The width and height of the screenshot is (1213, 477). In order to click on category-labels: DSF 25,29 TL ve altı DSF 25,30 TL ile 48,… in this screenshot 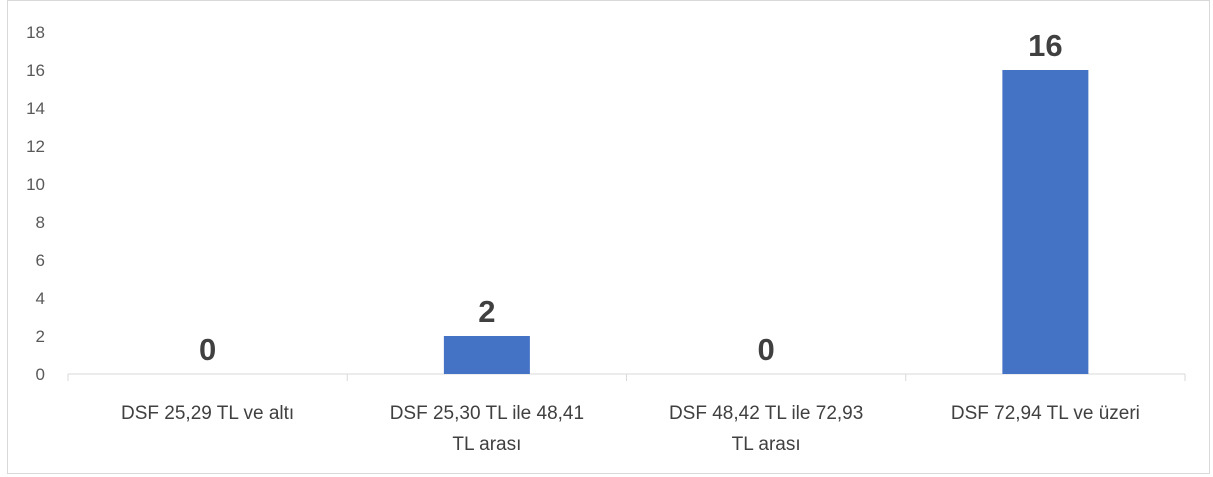, I will do `click(630, 429)`.